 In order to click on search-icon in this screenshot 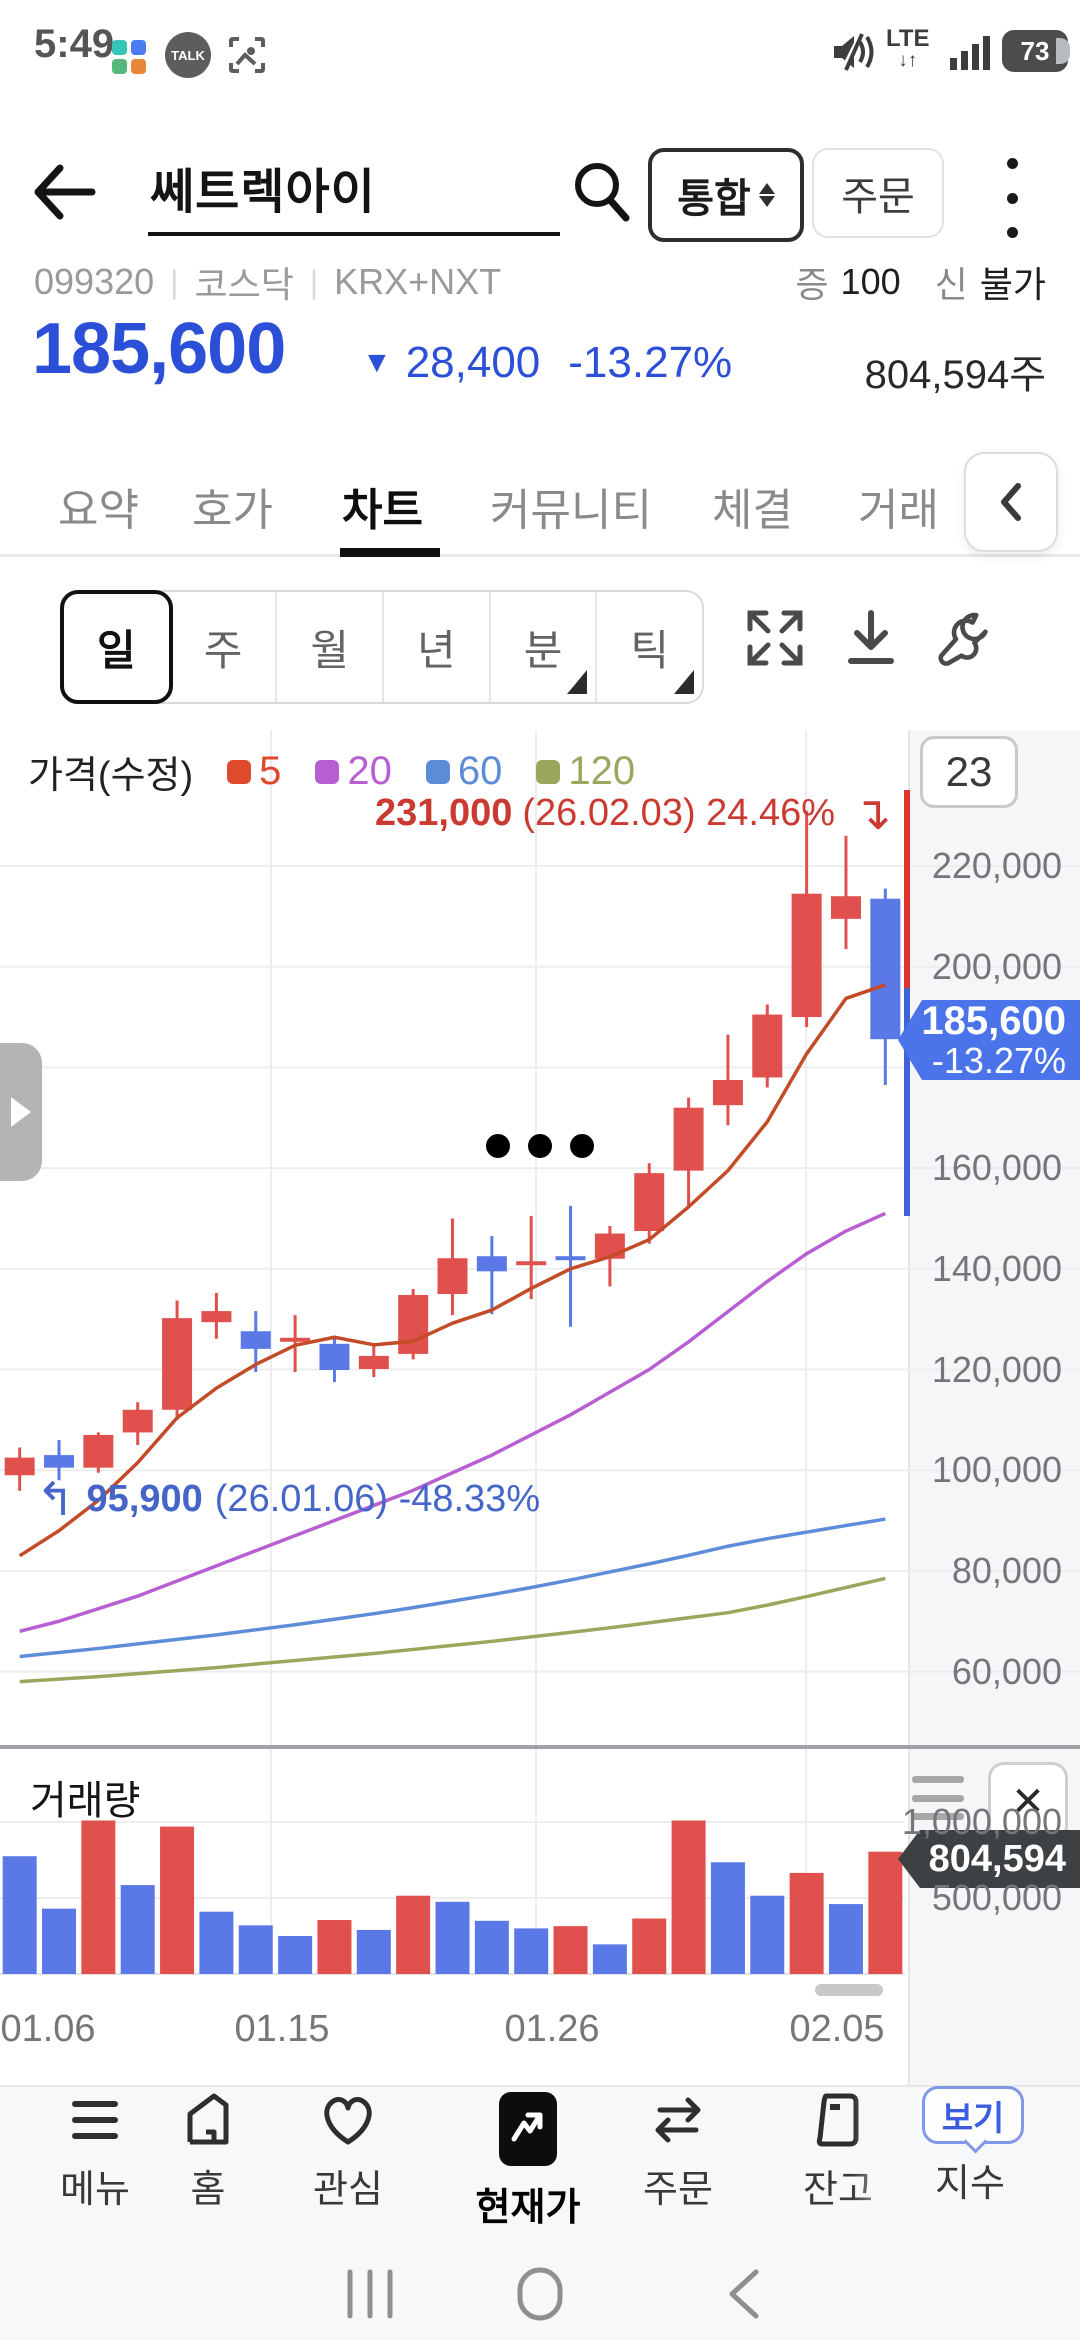, I will do `click(601, 191)`.